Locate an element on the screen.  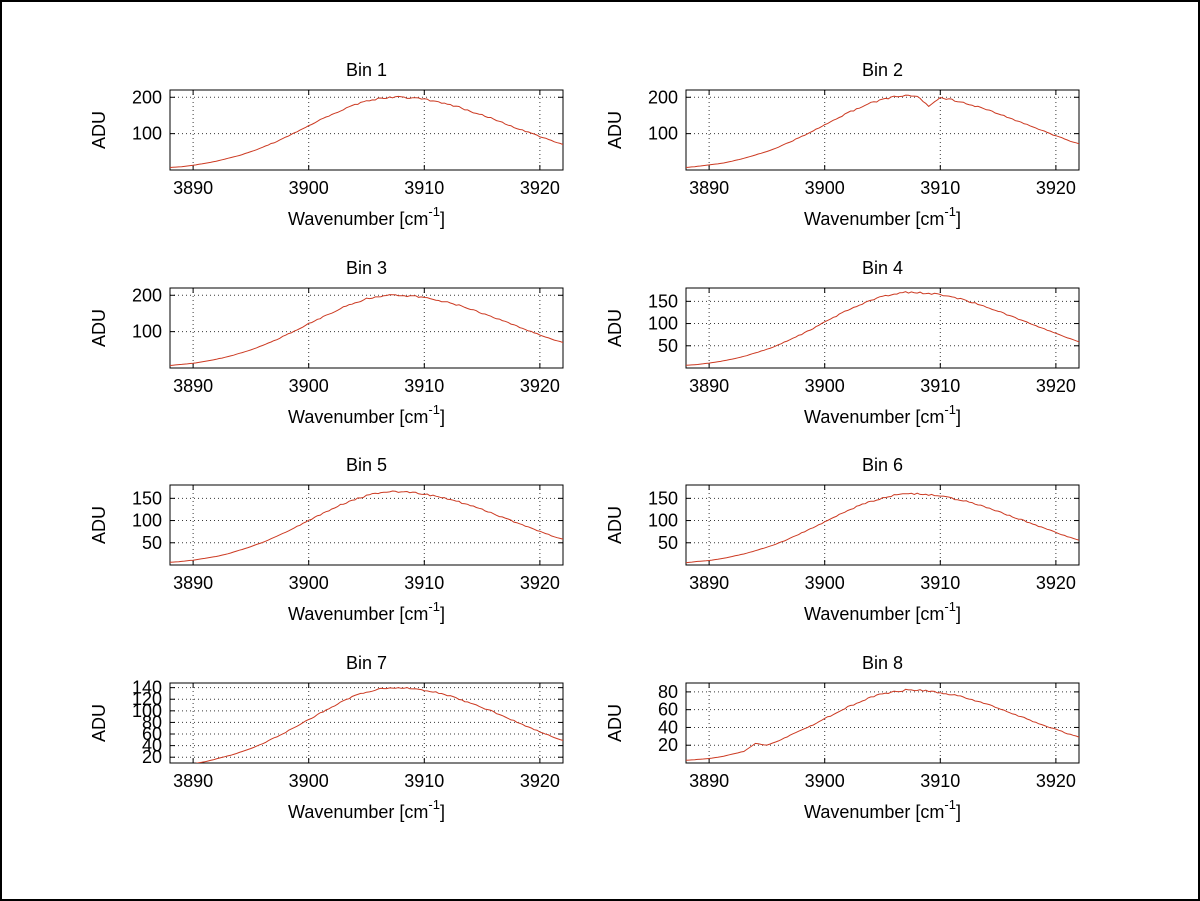
subplot-title: Bin 1 is located at coordinates (366, 70).